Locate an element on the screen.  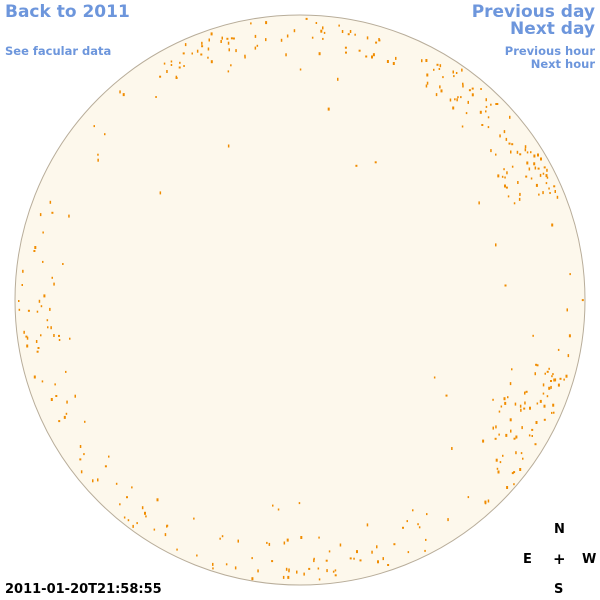
next-day-link: Next day is located at coordinates (552, 29).